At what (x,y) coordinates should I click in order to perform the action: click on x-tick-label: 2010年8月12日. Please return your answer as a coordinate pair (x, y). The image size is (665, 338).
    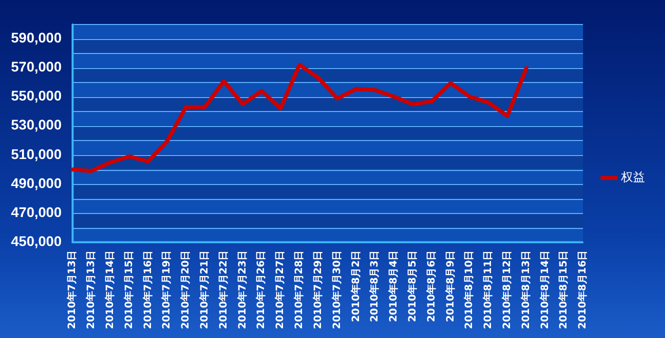
    Looking at the image, I should click on (506, 290).